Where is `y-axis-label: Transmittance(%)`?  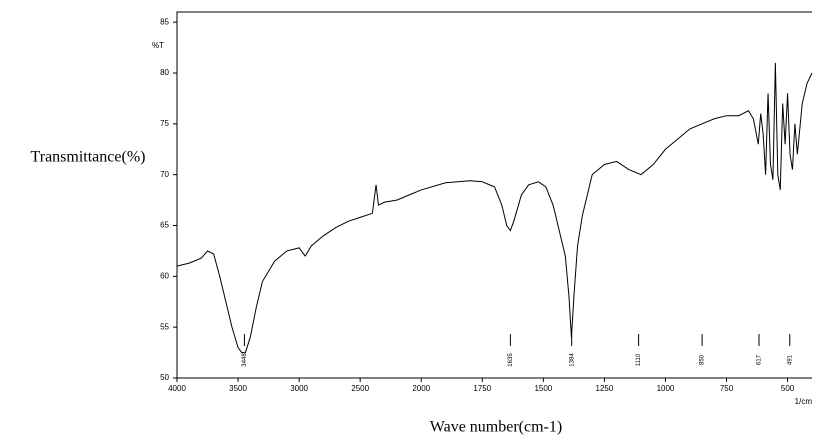 y-axis-label: Transmittance(%) is located at coordinates (88, 157).